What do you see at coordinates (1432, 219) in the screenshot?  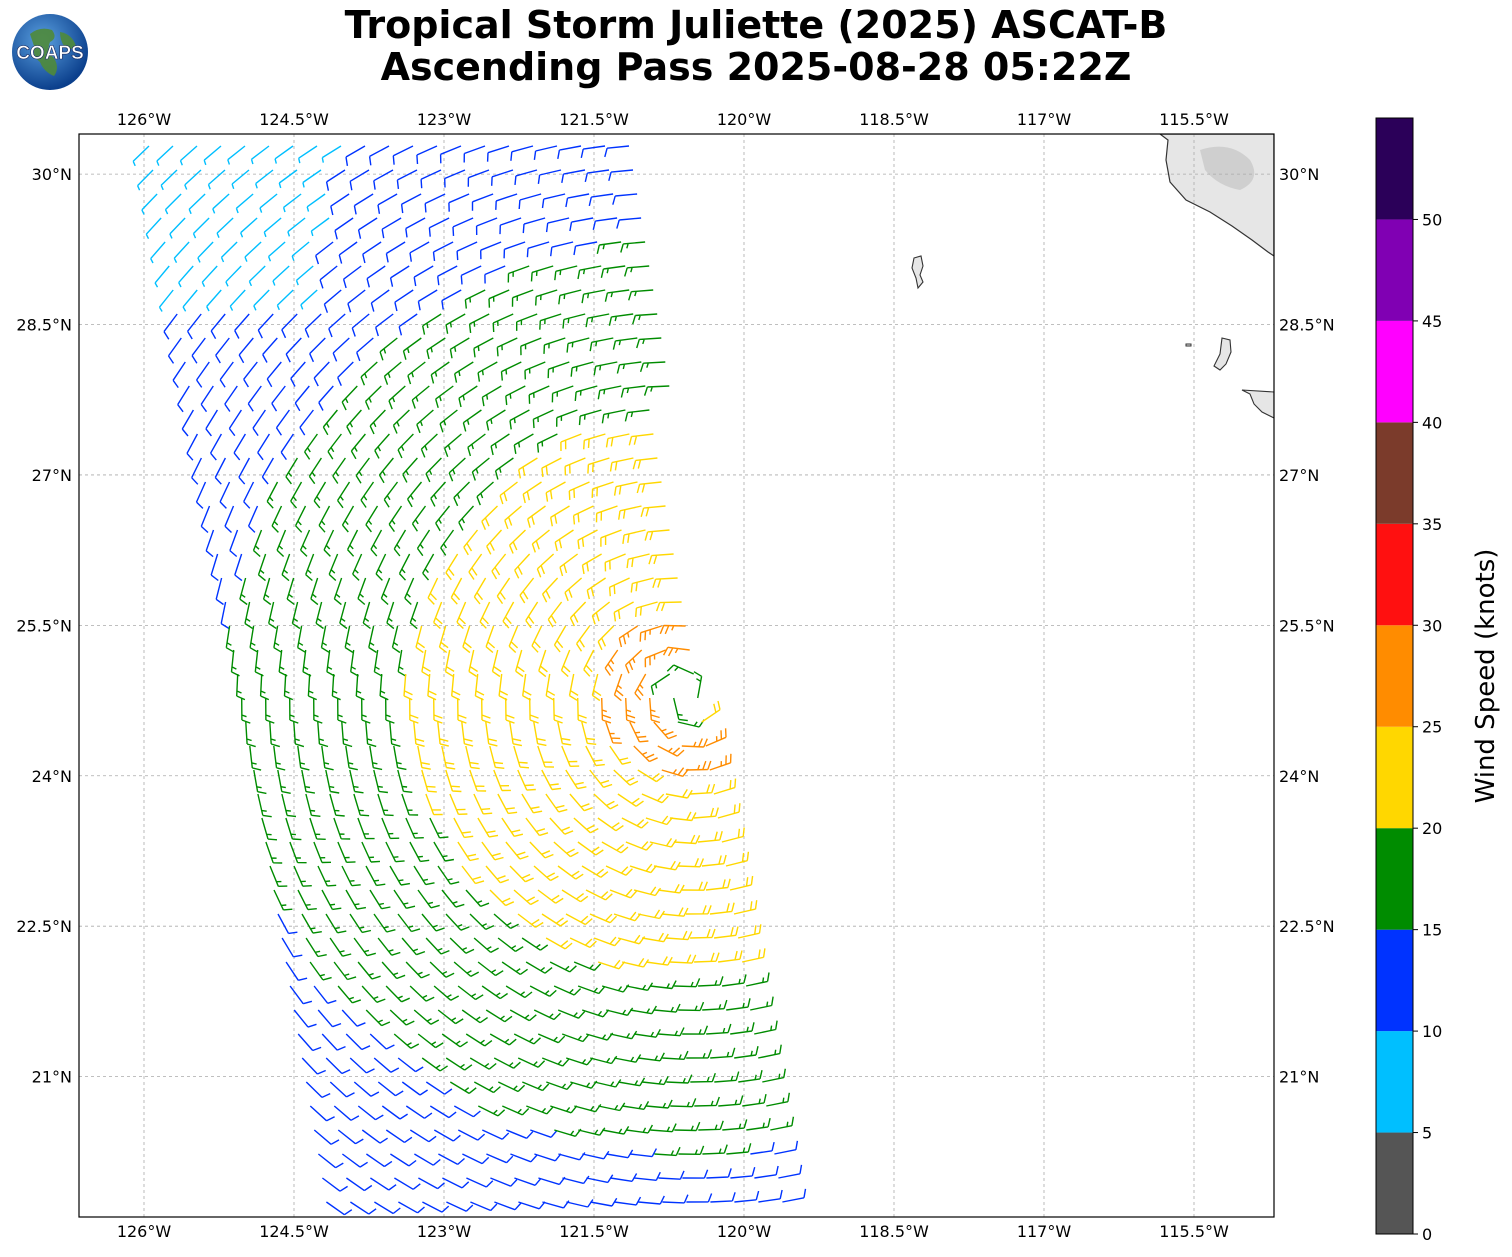 I see `colorbar-tick-label: 50` at bounding box center [1432, 219].